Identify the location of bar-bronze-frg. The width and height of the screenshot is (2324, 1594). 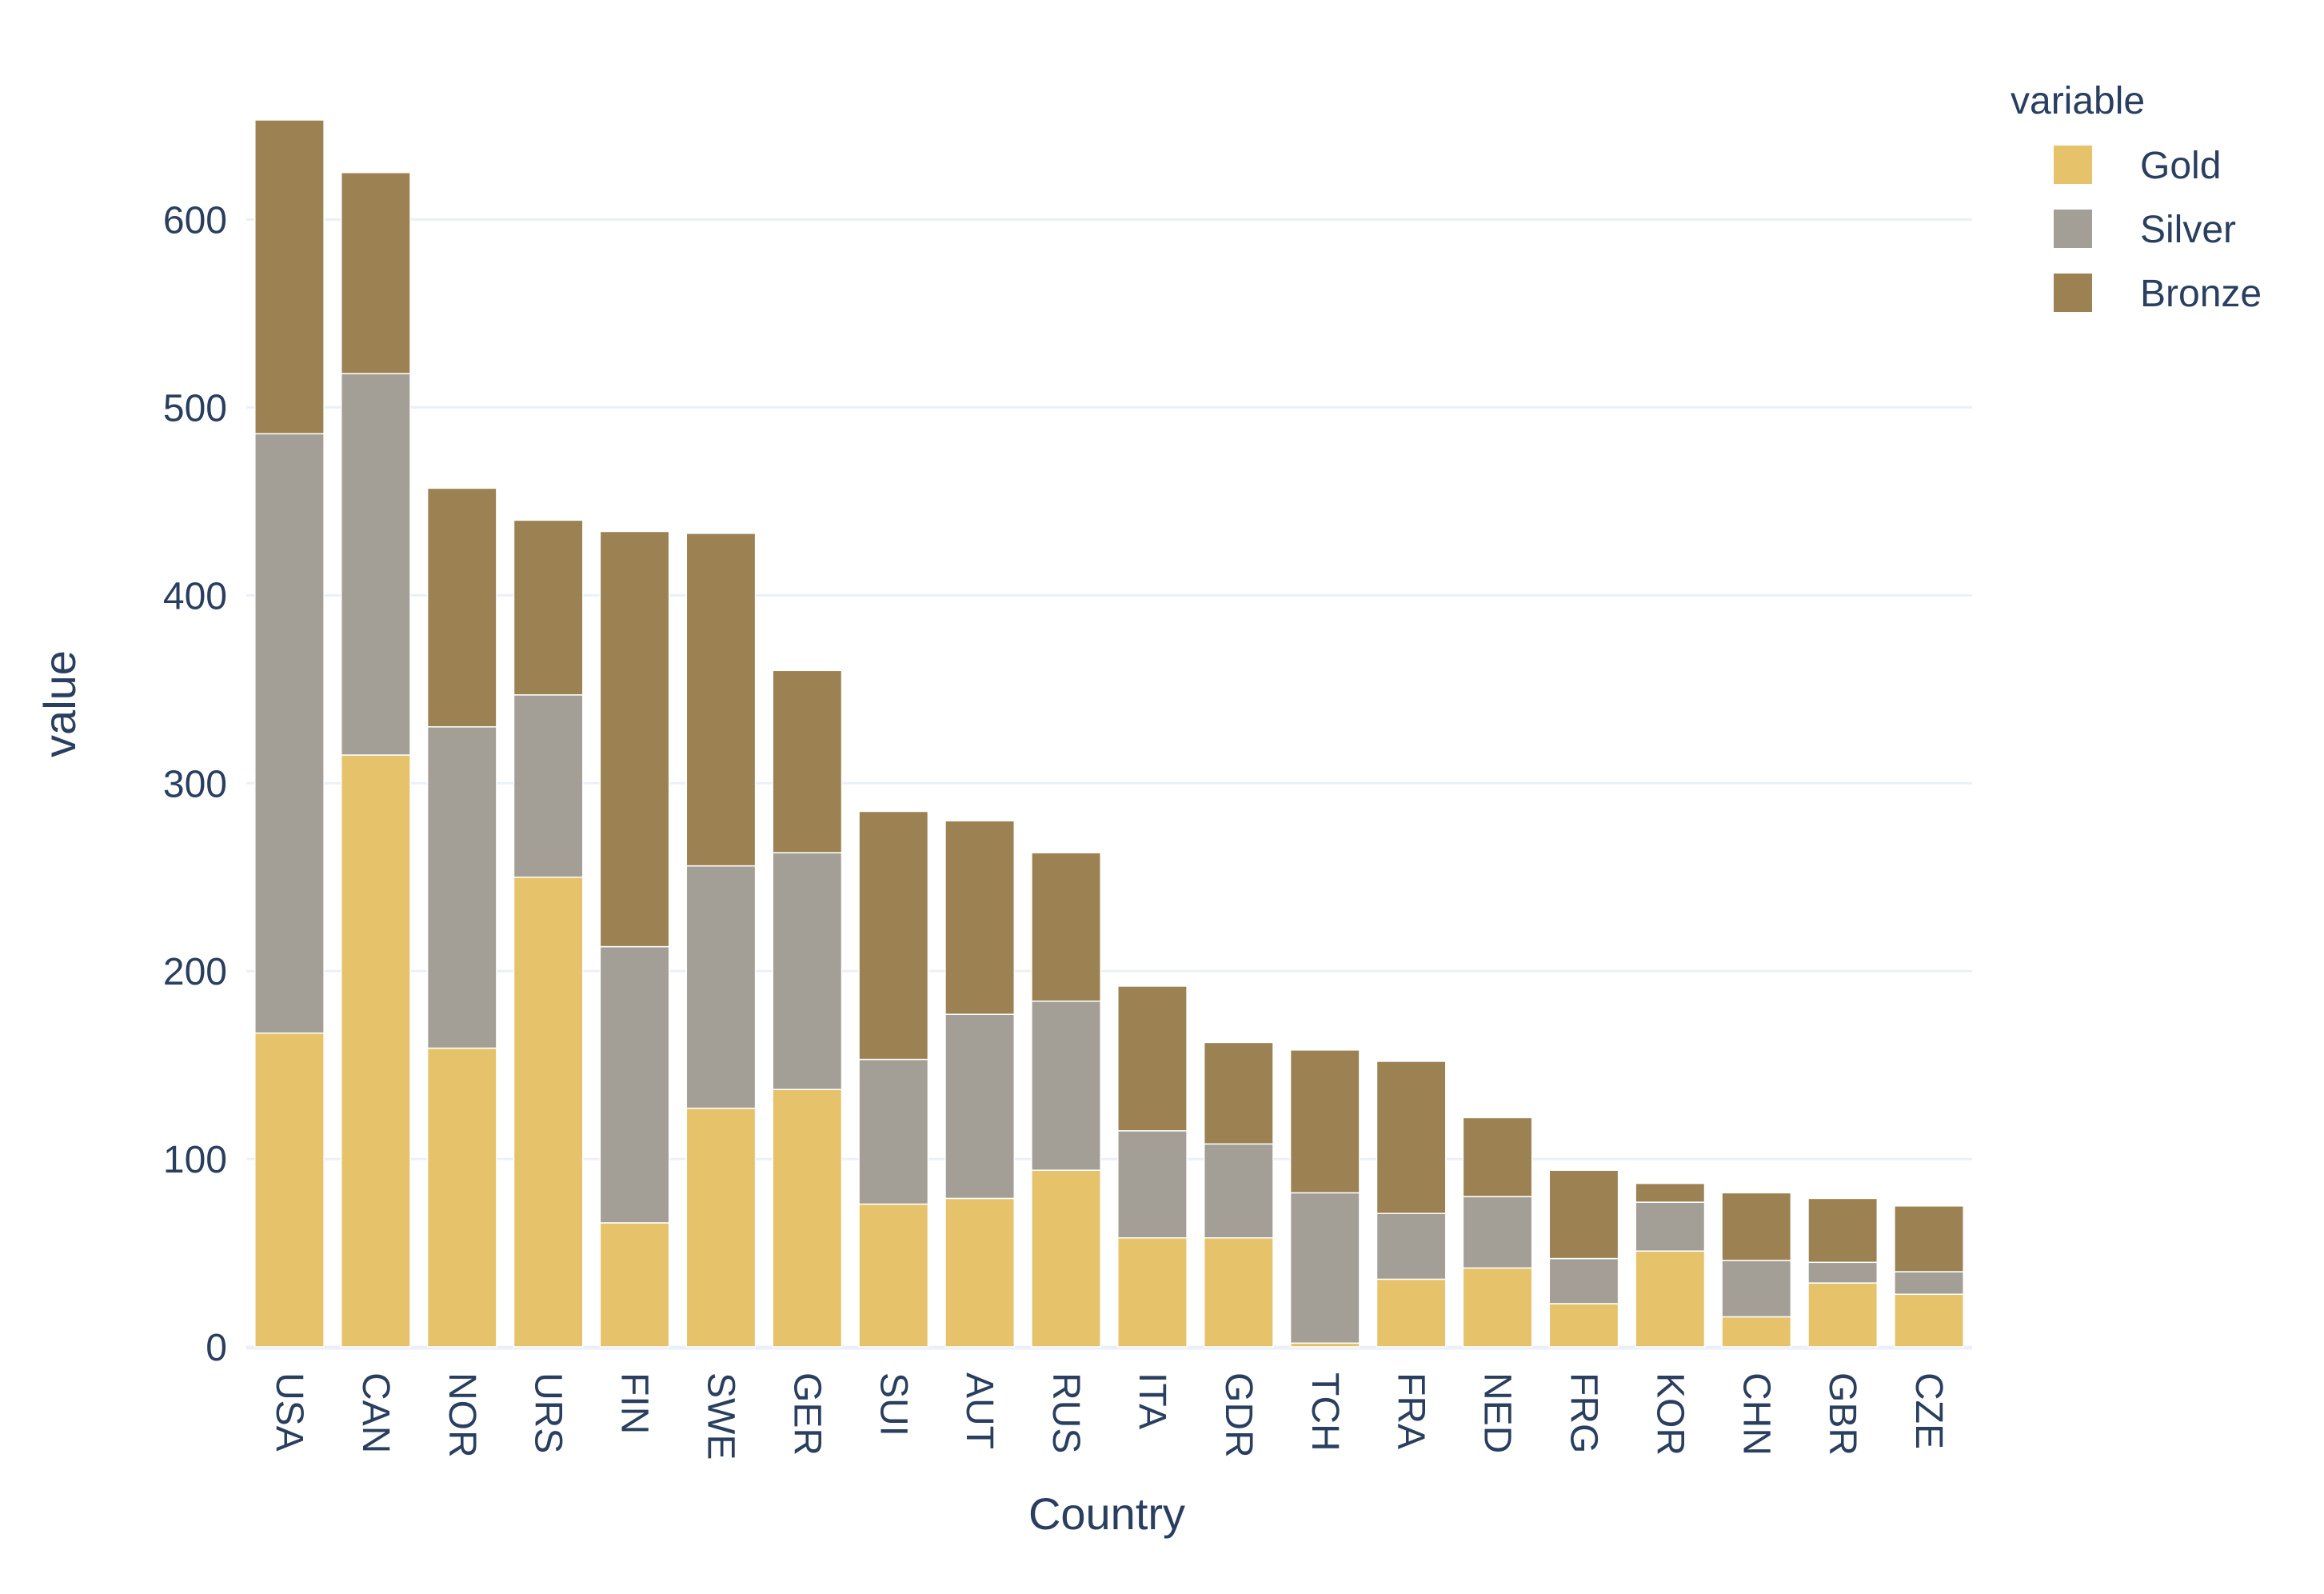
(1583, 1214).